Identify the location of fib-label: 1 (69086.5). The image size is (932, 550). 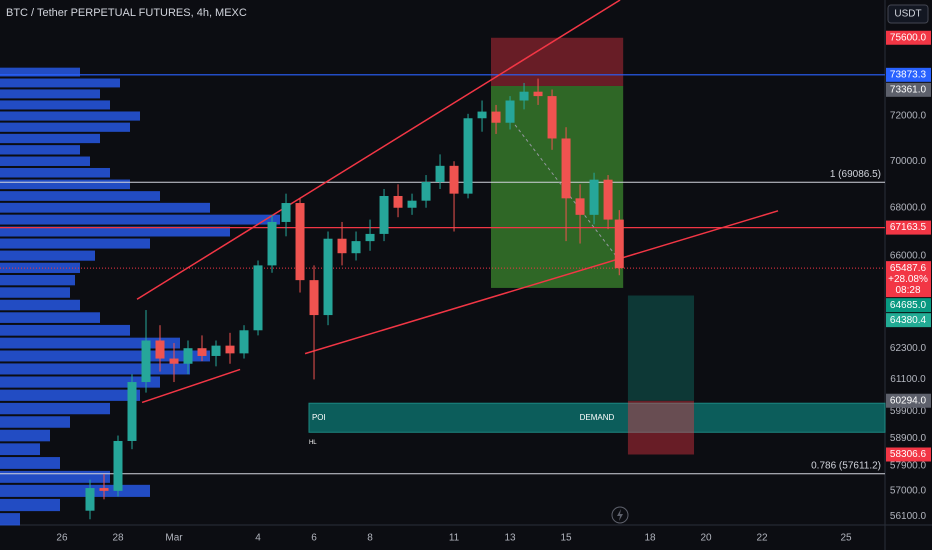
(855, 174).